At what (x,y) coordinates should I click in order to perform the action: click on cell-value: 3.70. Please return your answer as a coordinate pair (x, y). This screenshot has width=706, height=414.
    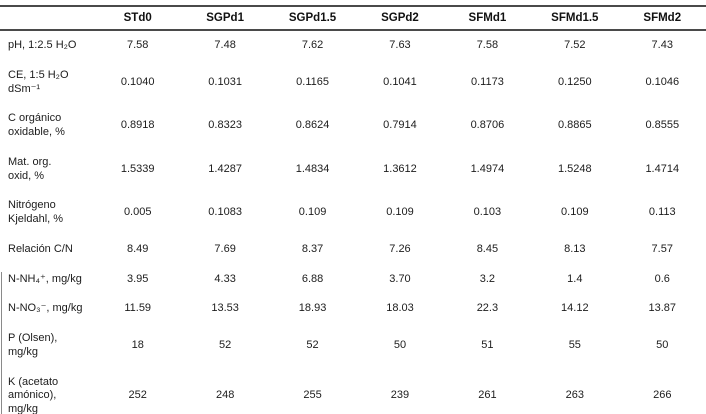
    Looking at the image, I should click on (400, 278).